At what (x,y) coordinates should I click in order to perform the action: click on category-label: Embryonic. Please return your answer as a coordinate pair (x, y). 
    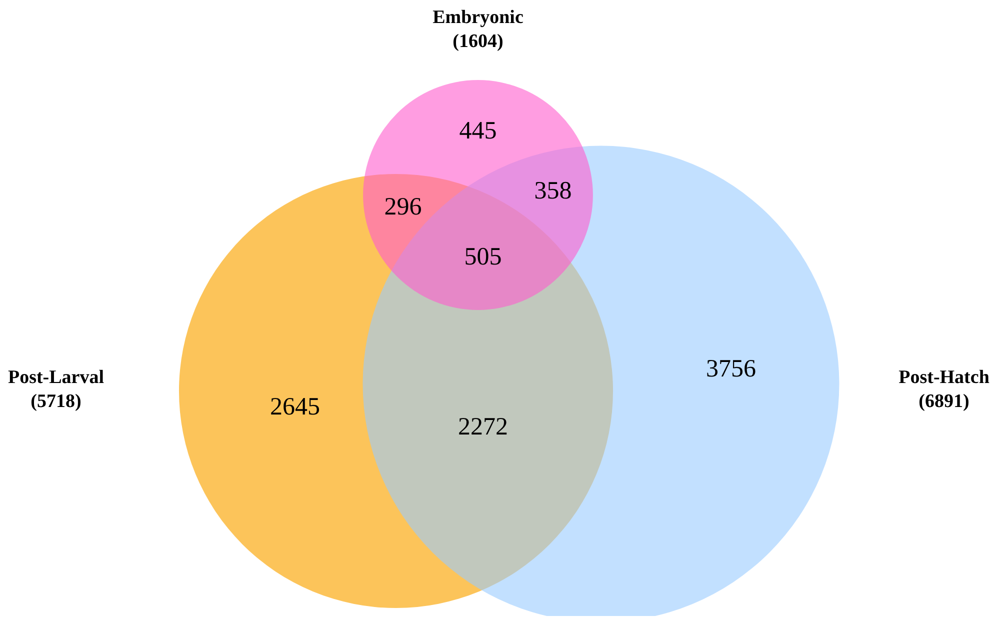
    Looking at the image, I should click on (478, 17).